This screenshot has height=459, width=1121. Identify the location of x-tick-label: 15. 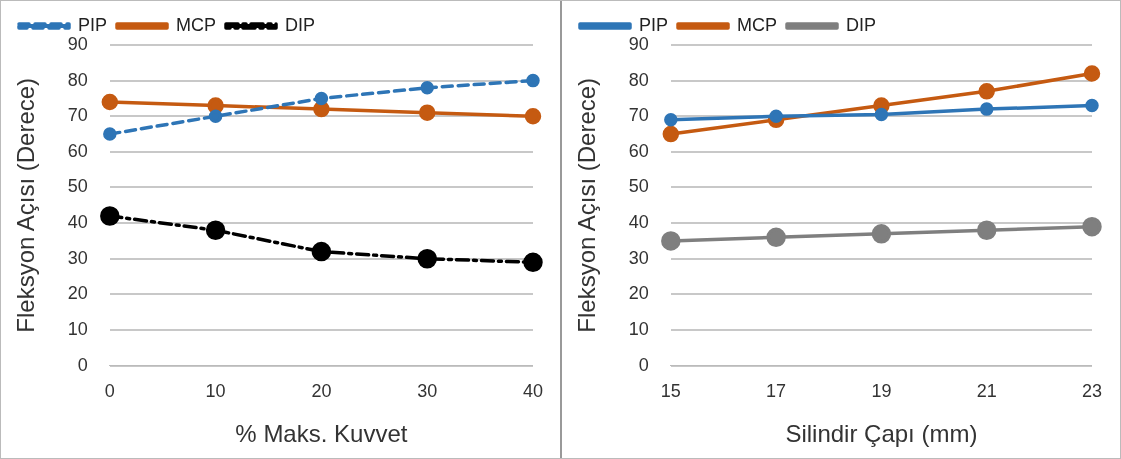
(670, 391).